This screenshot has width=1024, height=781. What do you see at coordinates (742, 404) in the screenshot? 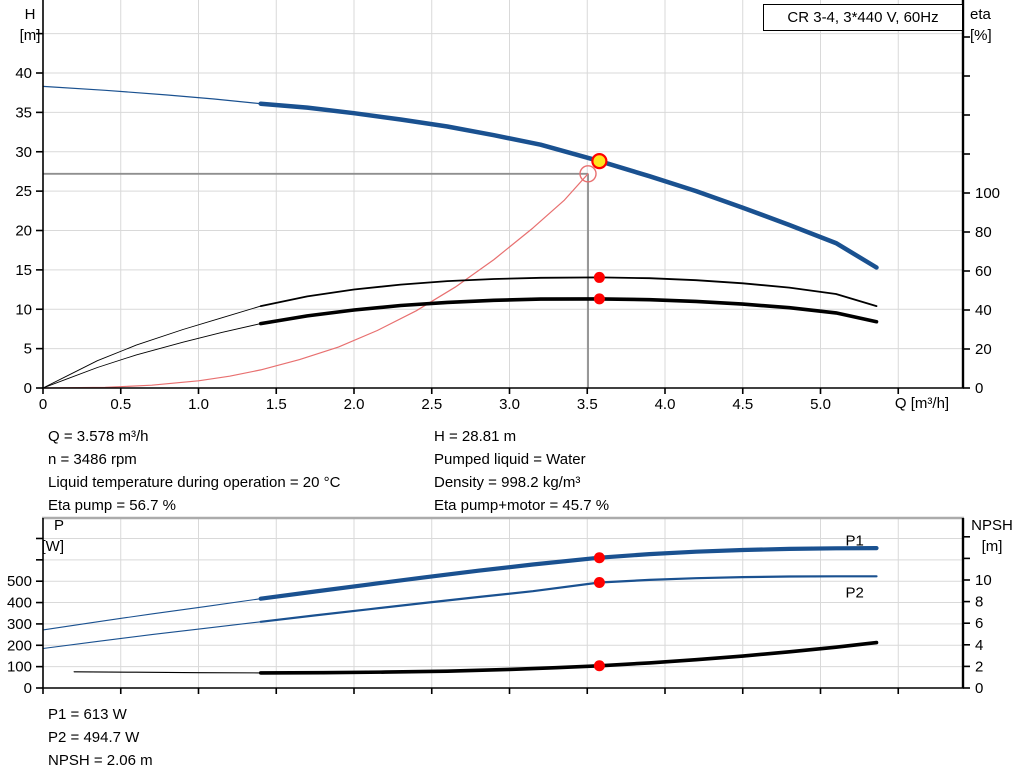
I see `bottom-tick-label: 4.5` at bounding box center [742, 404].